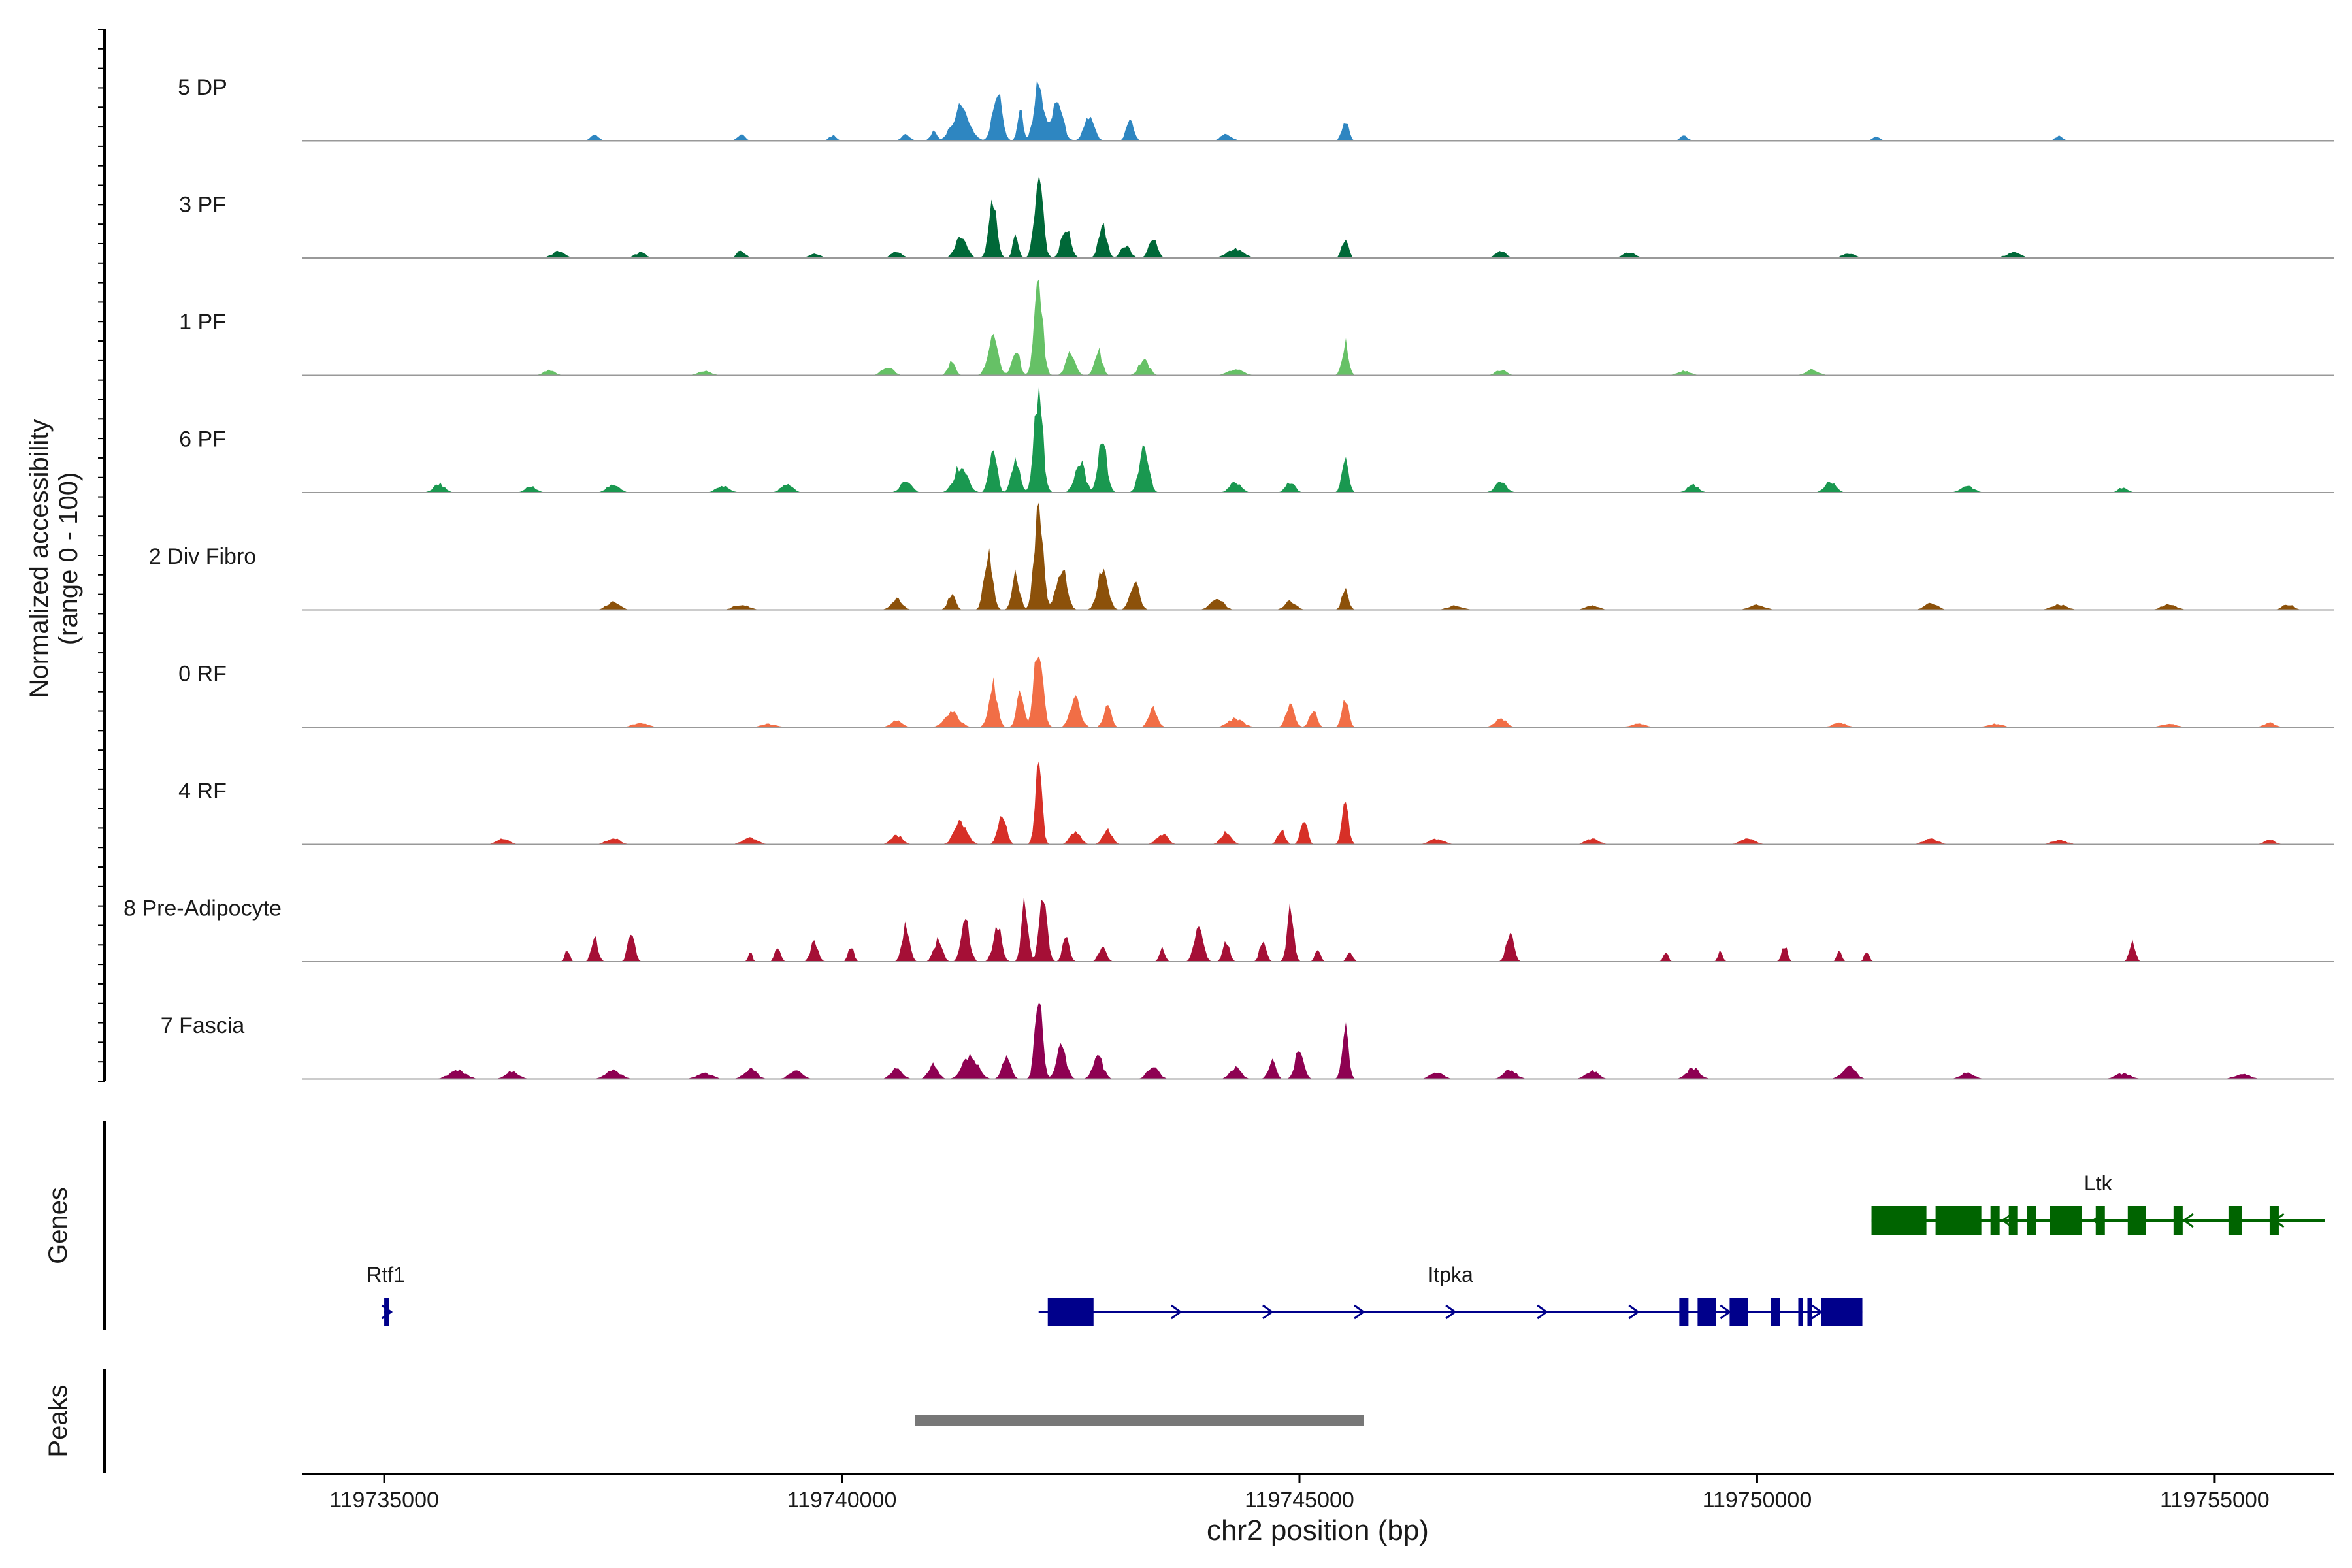 The image size is (2352, 1568). Describe the element at coordinates (386, 1294) in the screenshot. I see `gene-rtf1: Rtf1` at that location.